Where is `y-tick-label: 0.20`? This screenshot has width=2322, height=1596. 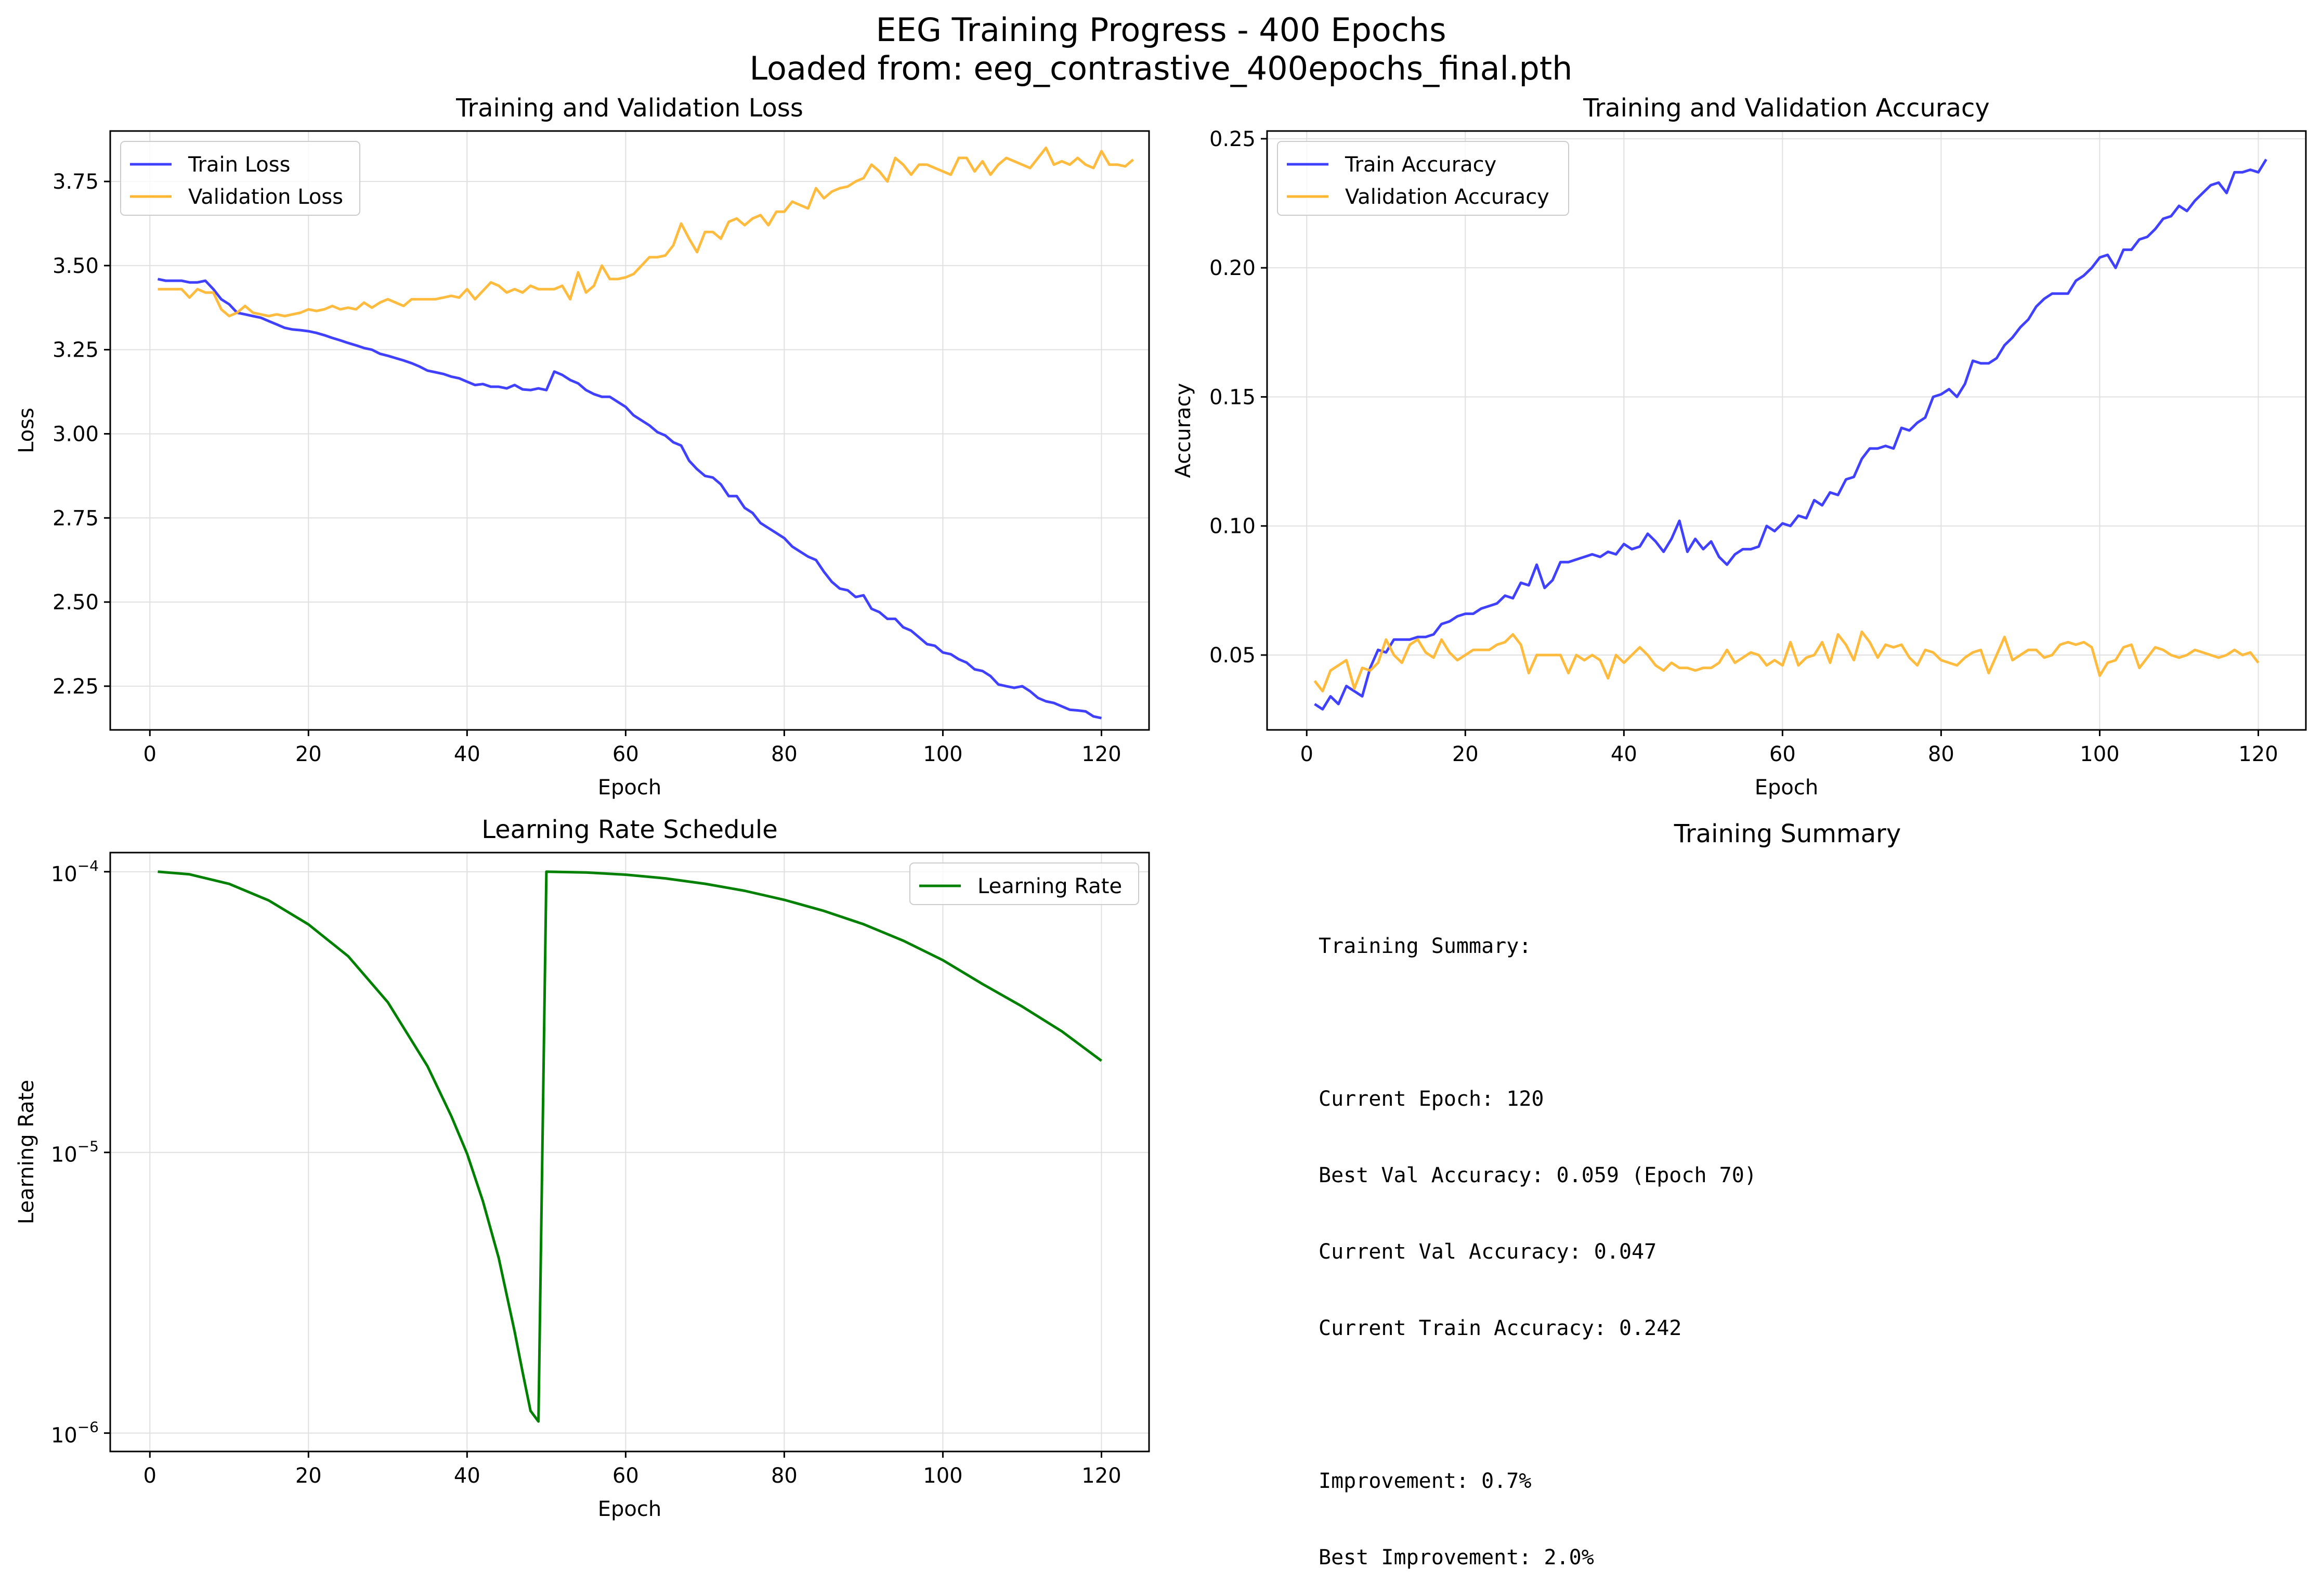 y-tick-label: 0.20 is located at coordinates (1232, 268).